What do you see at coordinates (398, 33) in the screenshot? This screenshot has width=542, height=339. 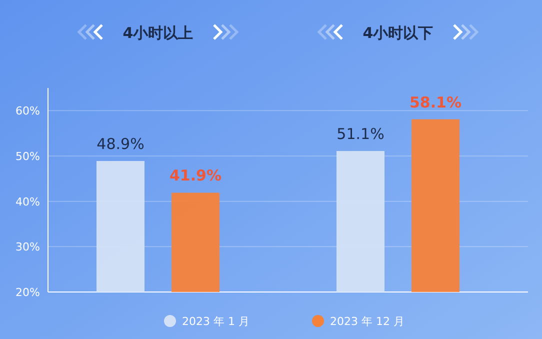 I see `x-tick-label: 4小时以下` at bounding box center [398, 33].